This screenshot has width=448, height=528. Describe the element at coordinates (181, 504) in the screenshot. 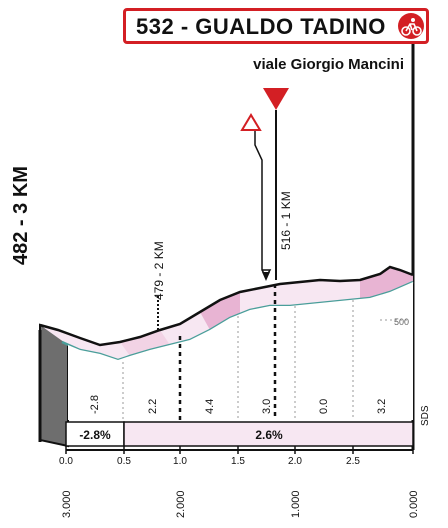

I see `axis-bottom-label: 2.000` at that location.